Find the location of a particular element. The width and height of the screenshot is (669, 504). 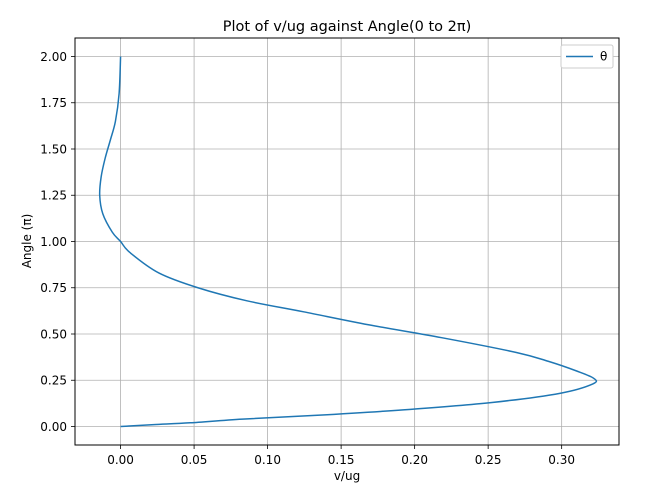

x-tick-label: 0.20 is located at coordinates (414, 460).